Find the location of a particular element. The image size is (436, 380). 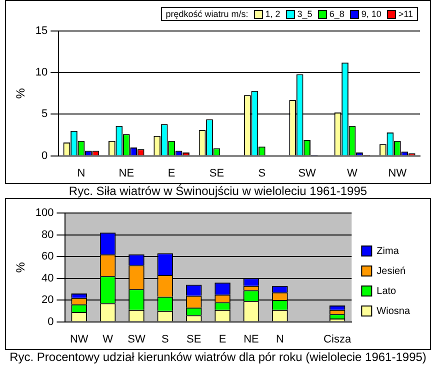

legend-title: prędkość wiatru m/s: is located at coordinates (207, 14).